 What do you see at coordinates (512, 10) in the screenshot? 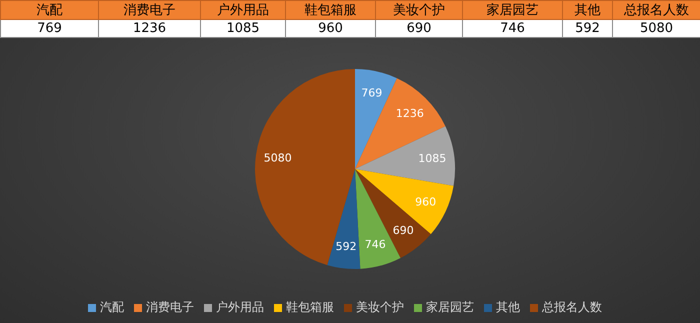
I see `category-label: 家居园艺` at bounding box center [512, 10].